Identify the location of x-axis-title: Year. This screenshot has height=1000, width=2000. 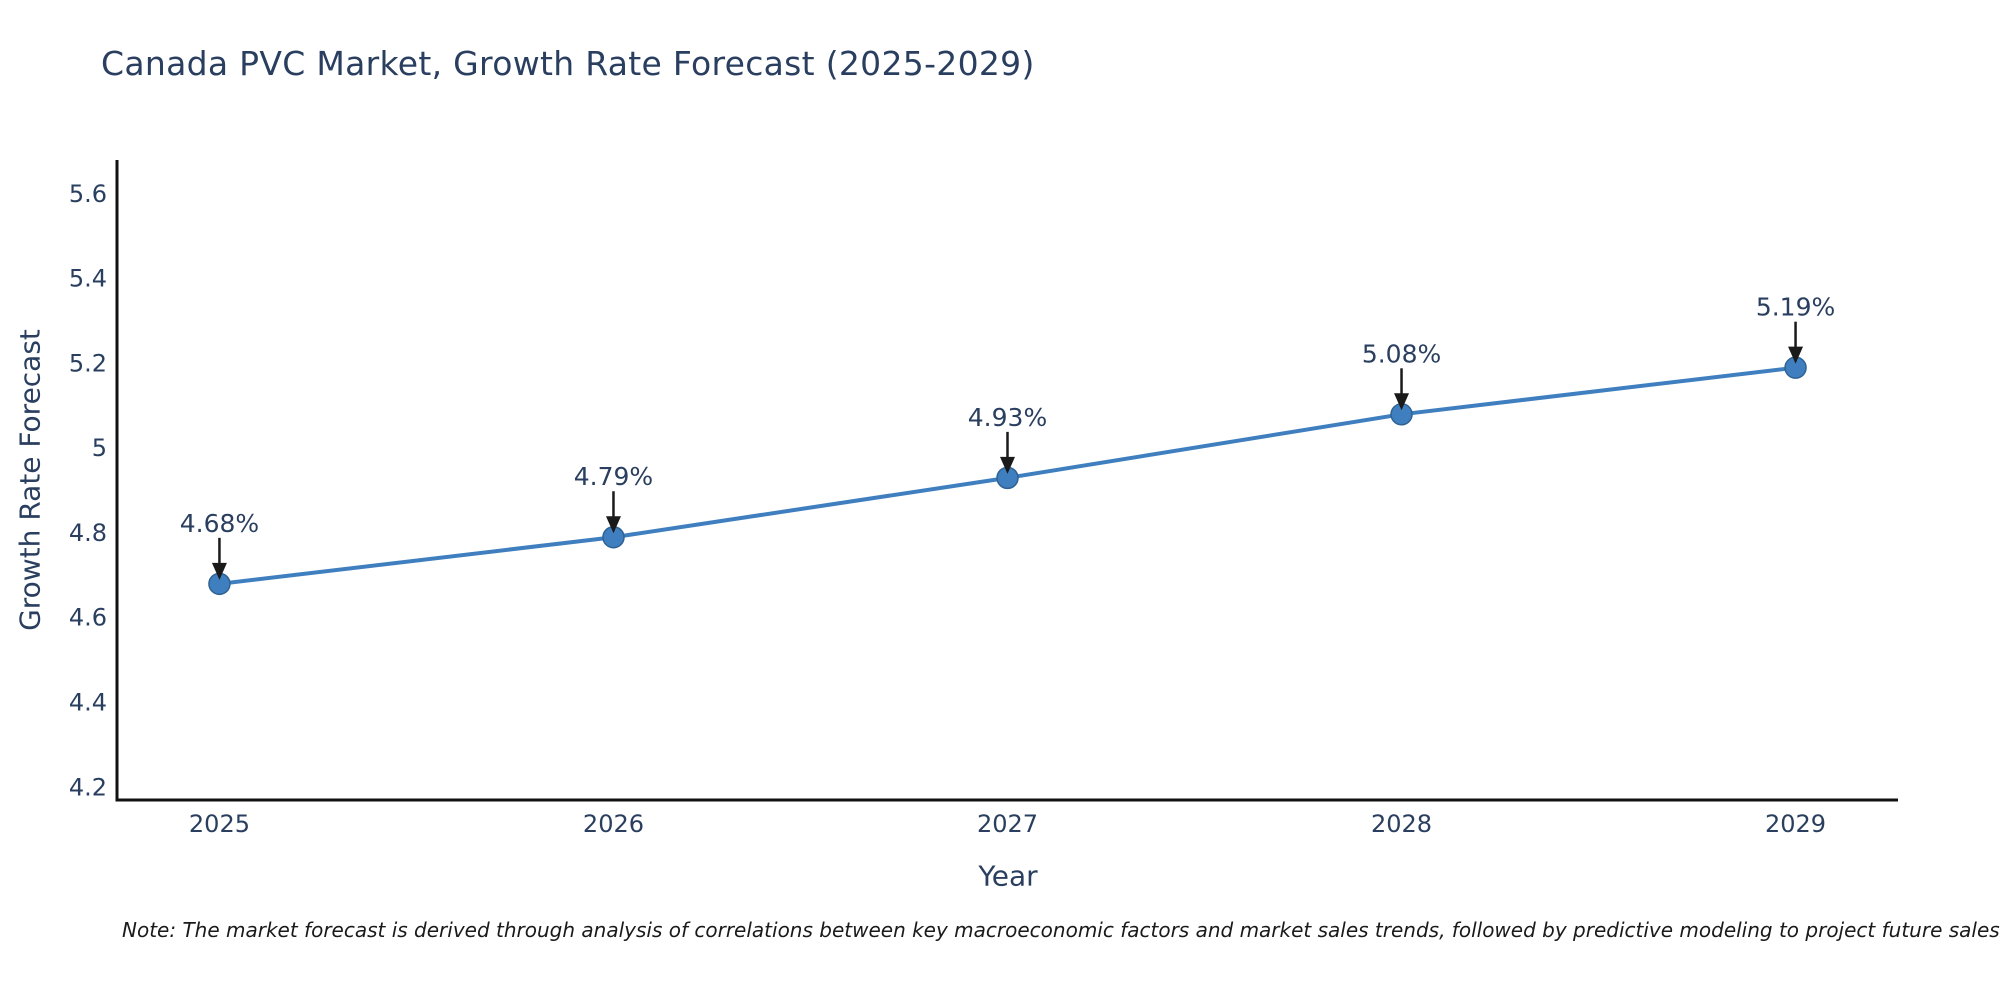
(1008, 876).